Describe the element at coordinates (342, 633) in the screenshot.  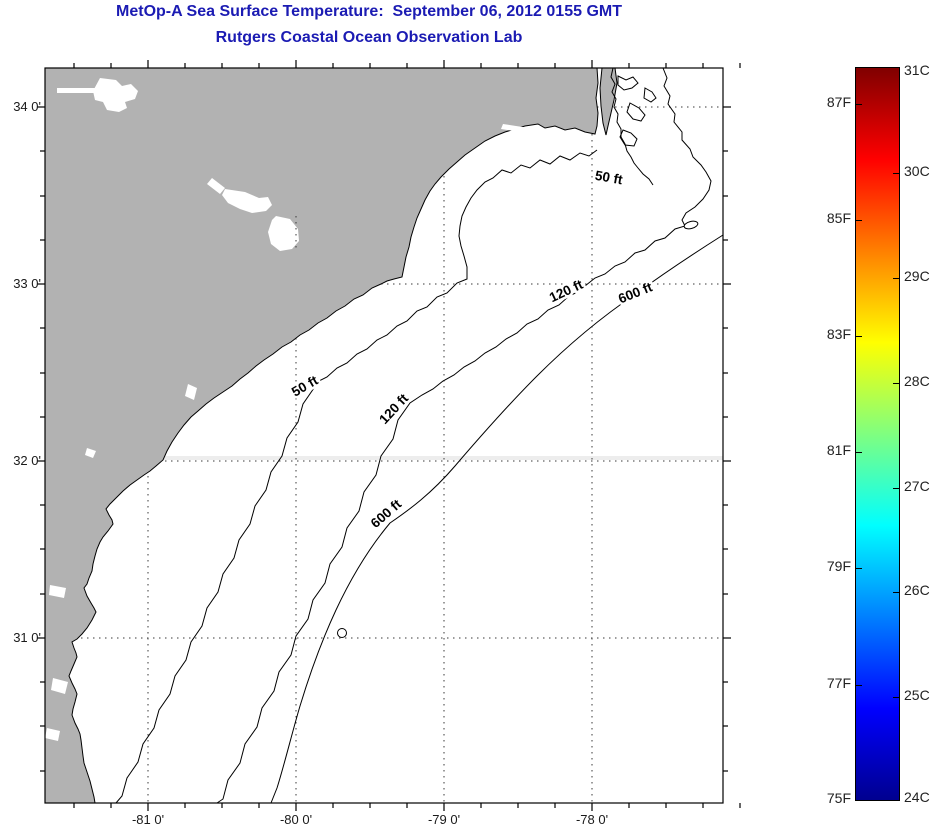
I see `isolated-contour-circle` at that location.